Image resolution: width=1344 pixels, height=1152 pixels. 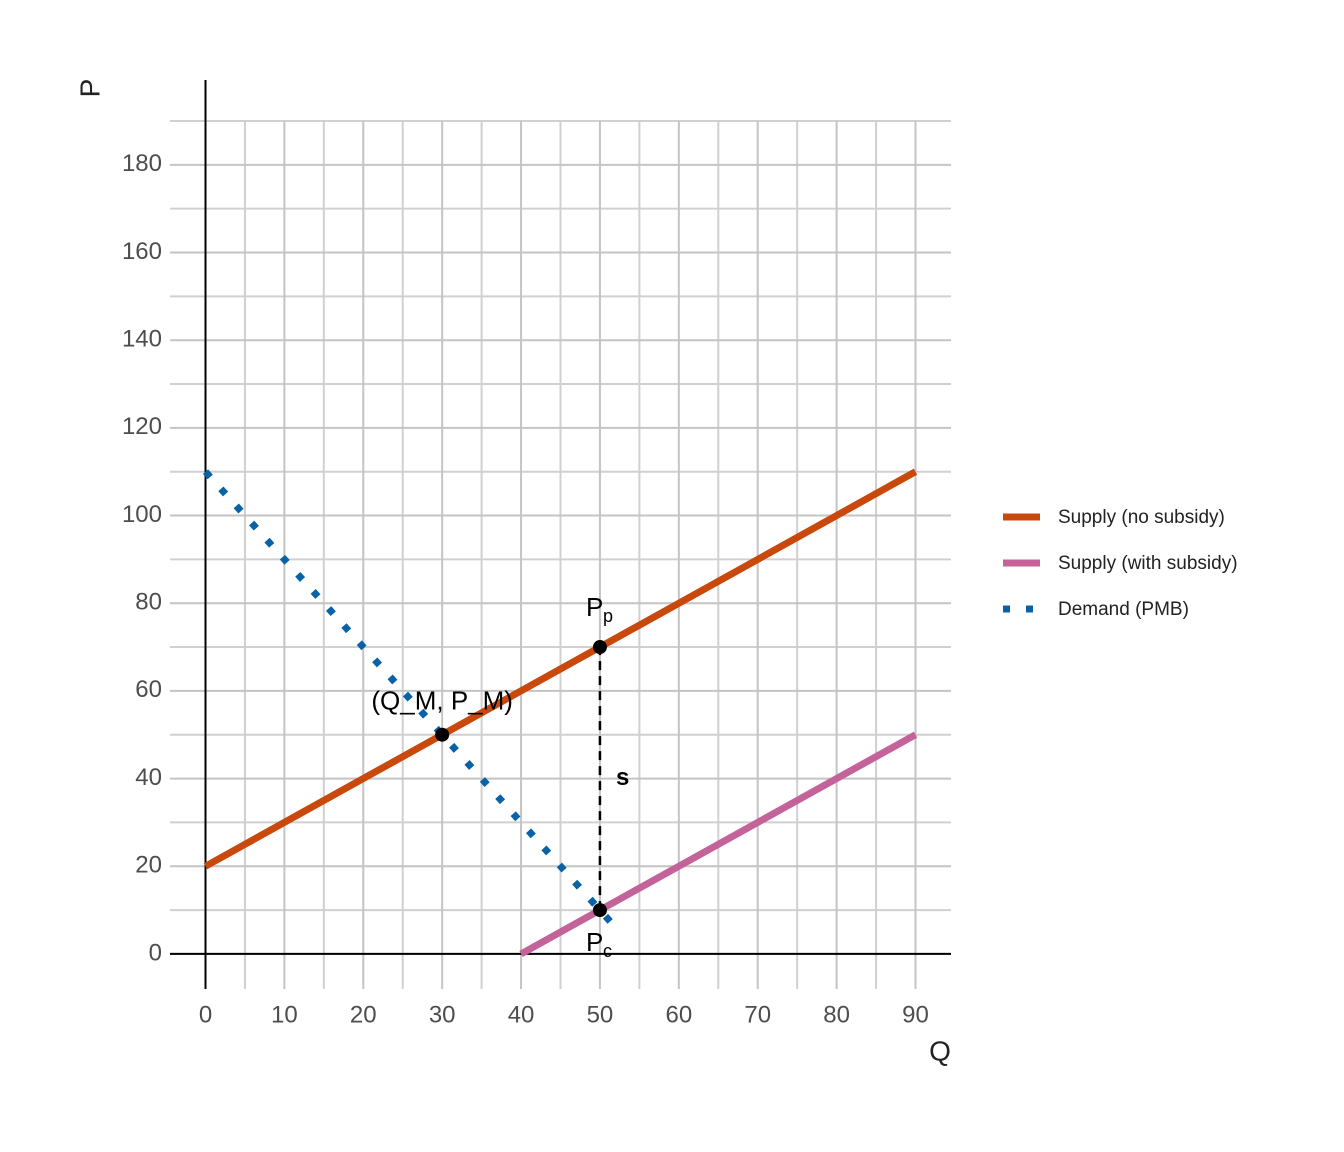 I want to click on y-tick-label: 60, so click(x=148, y=689).